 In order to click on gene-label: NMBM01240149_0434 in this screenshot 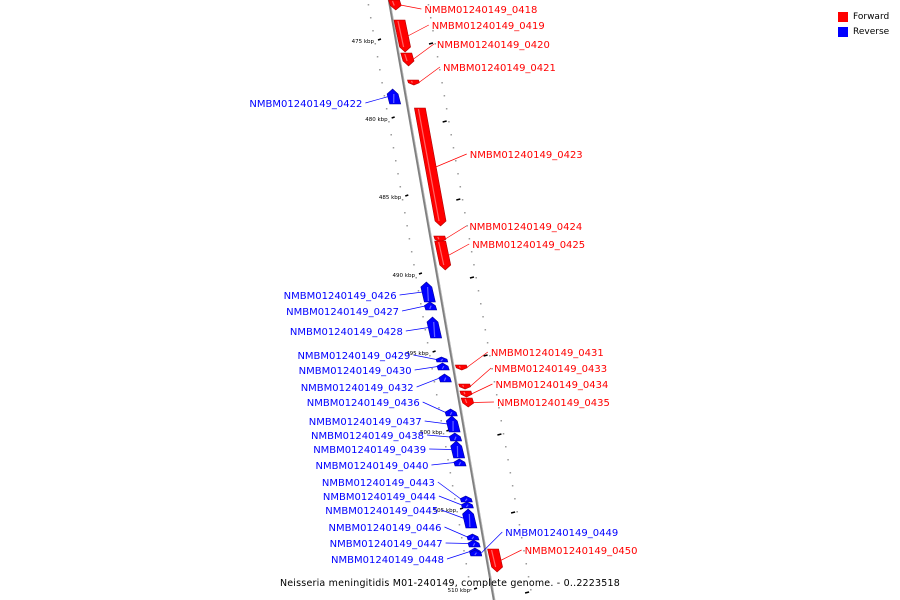, I will do `click(551, 385)`.